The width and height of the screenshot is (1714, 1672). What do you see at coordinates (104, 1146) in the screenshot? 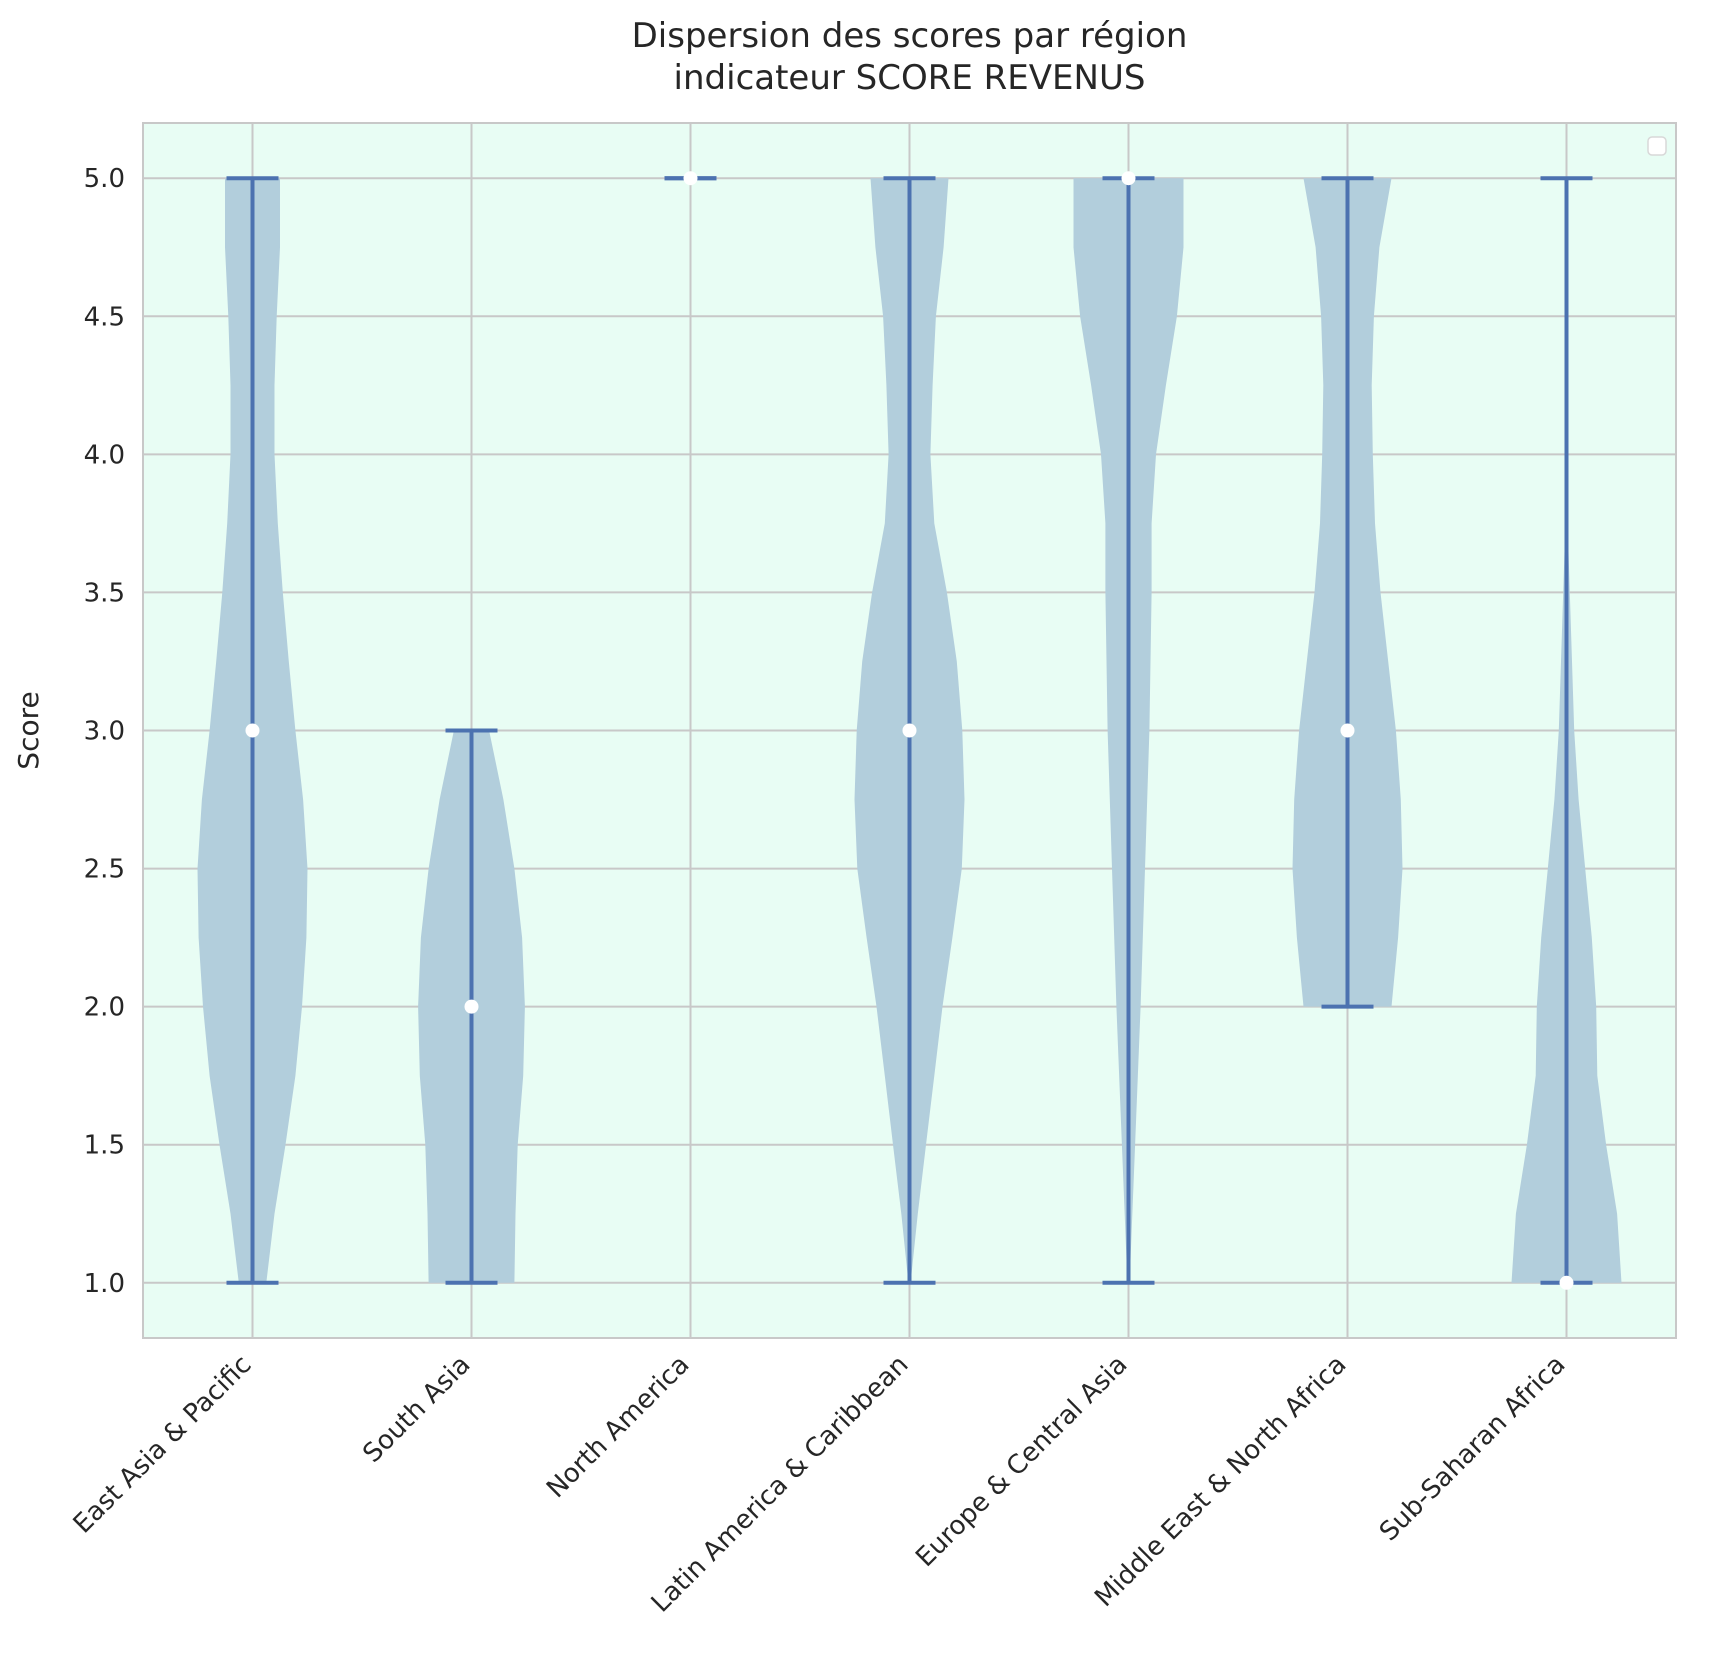
I see `y-tick-label: 1.5` at bounding box center [104, 1146].